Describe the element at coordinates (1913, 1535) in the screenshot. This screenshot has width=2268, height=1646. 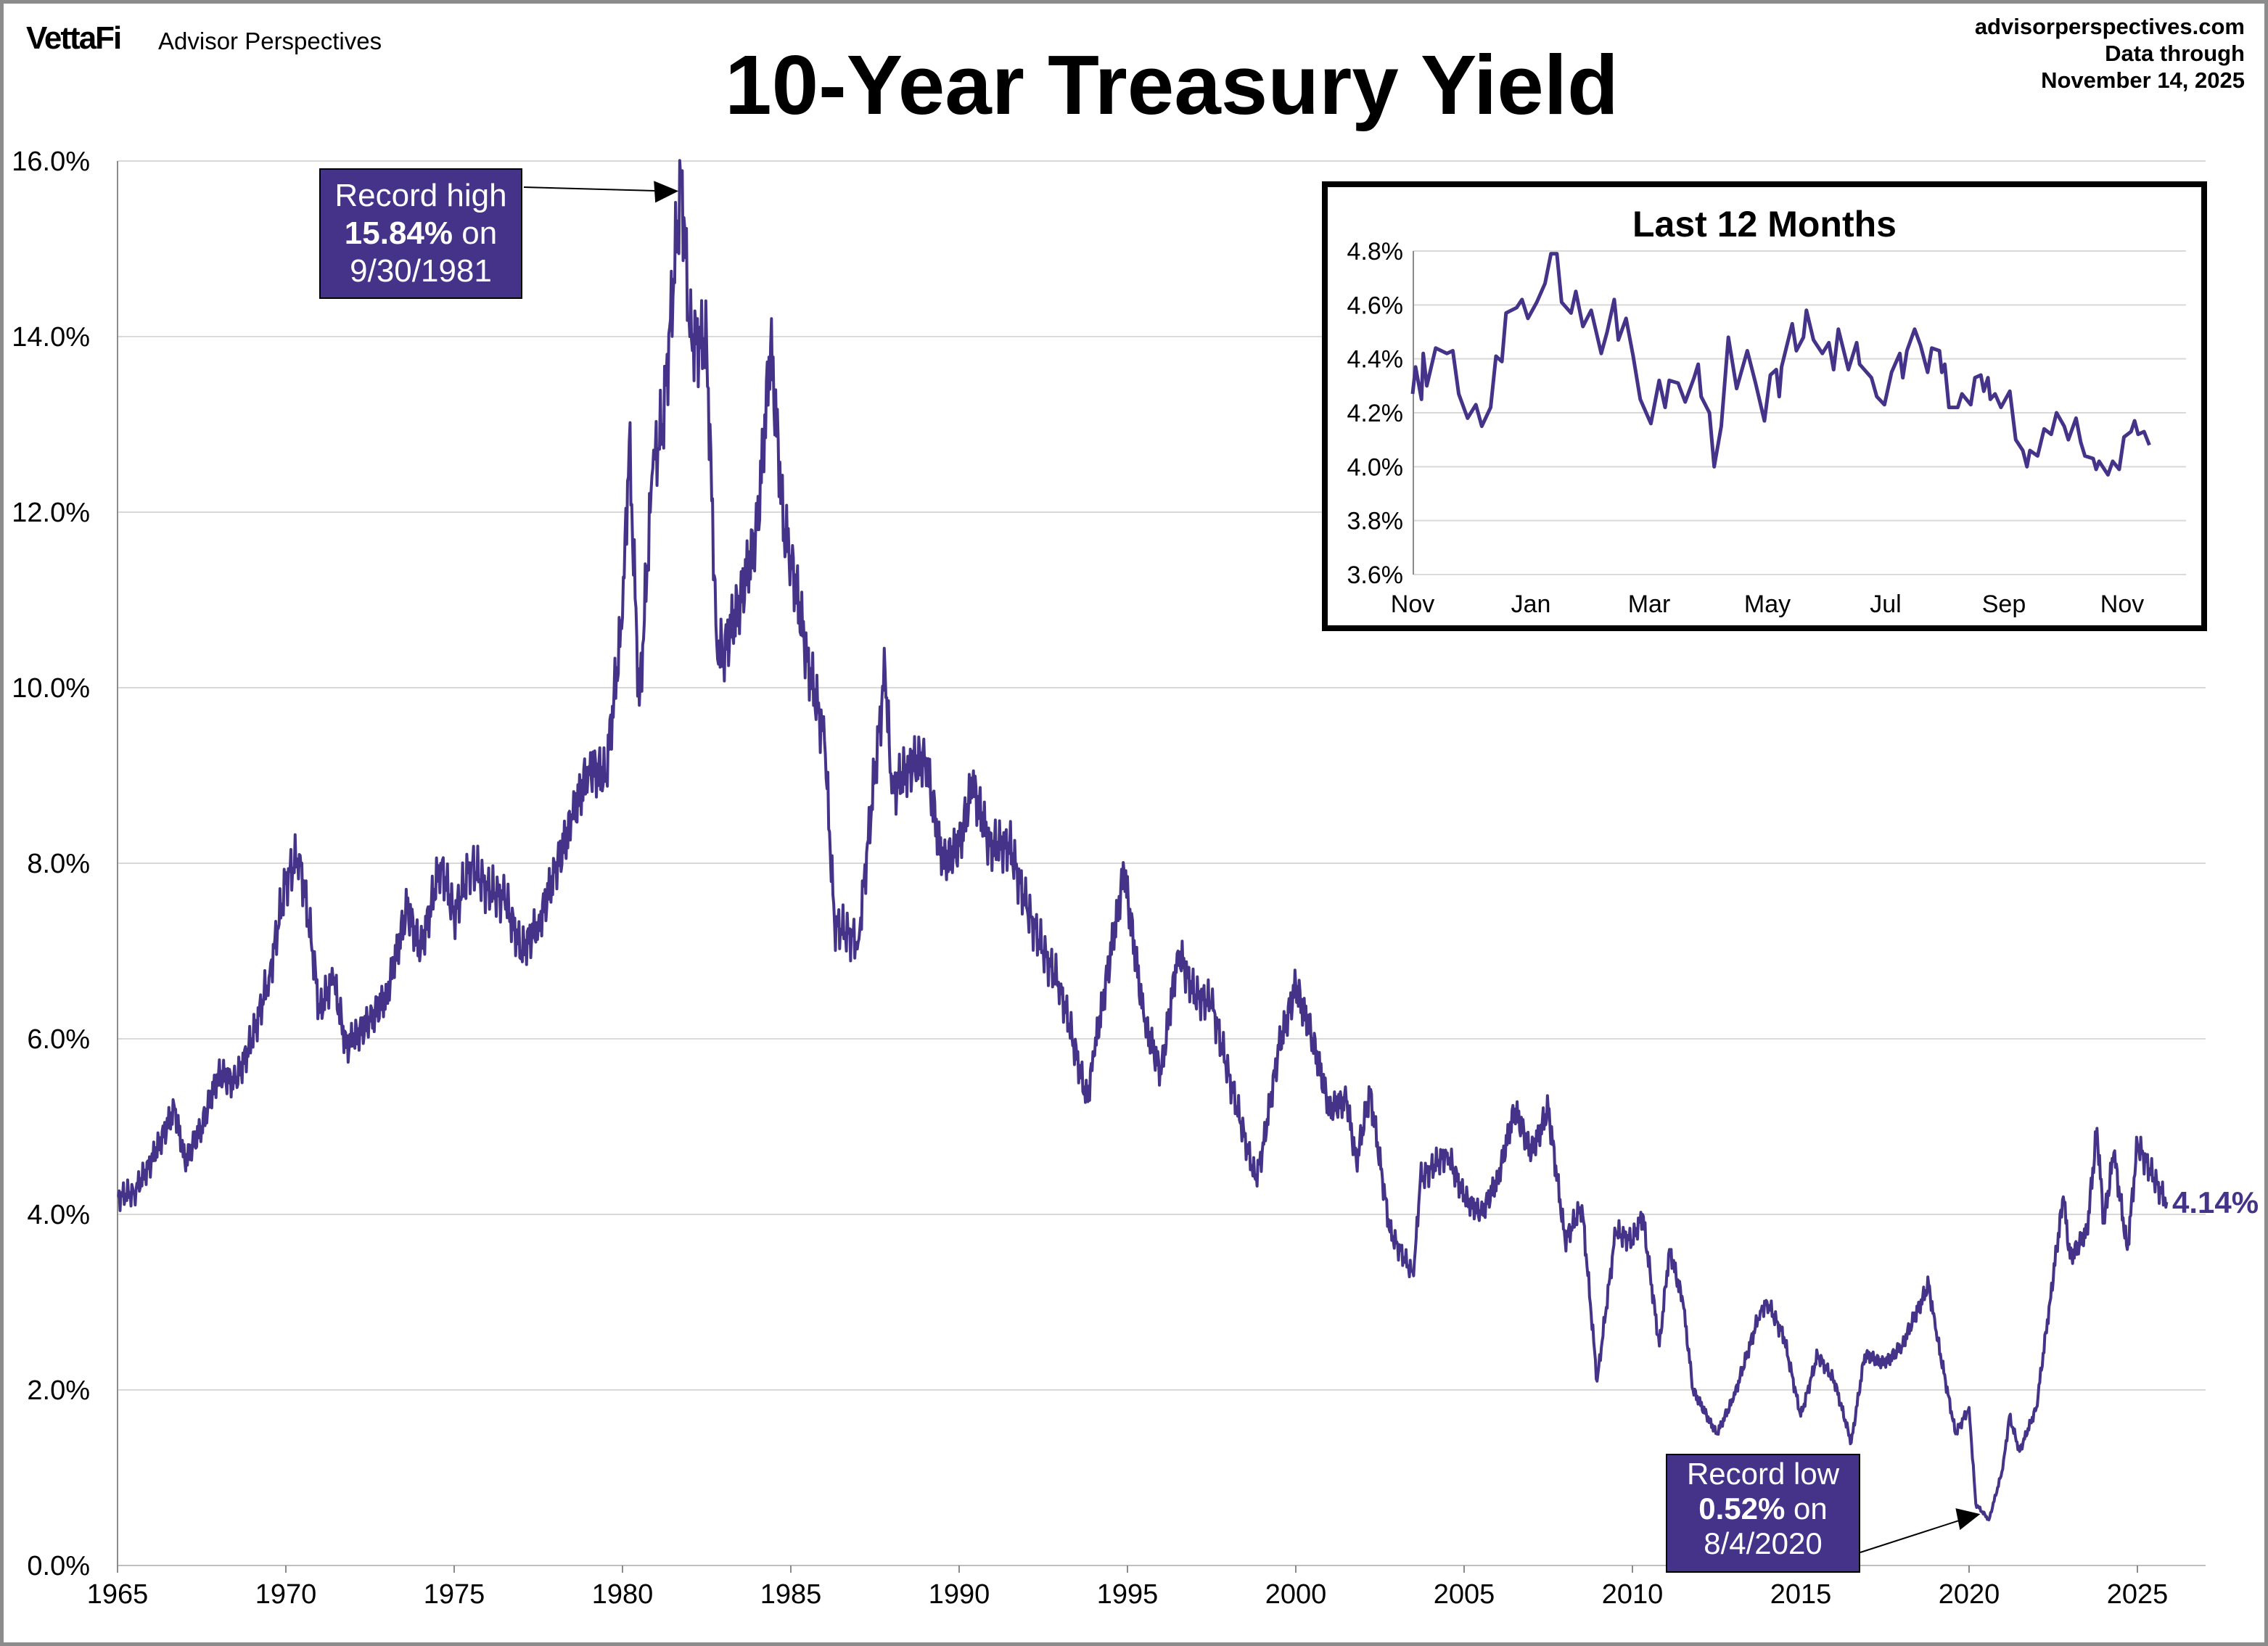
I see `record-low-arrow-line` at that location.